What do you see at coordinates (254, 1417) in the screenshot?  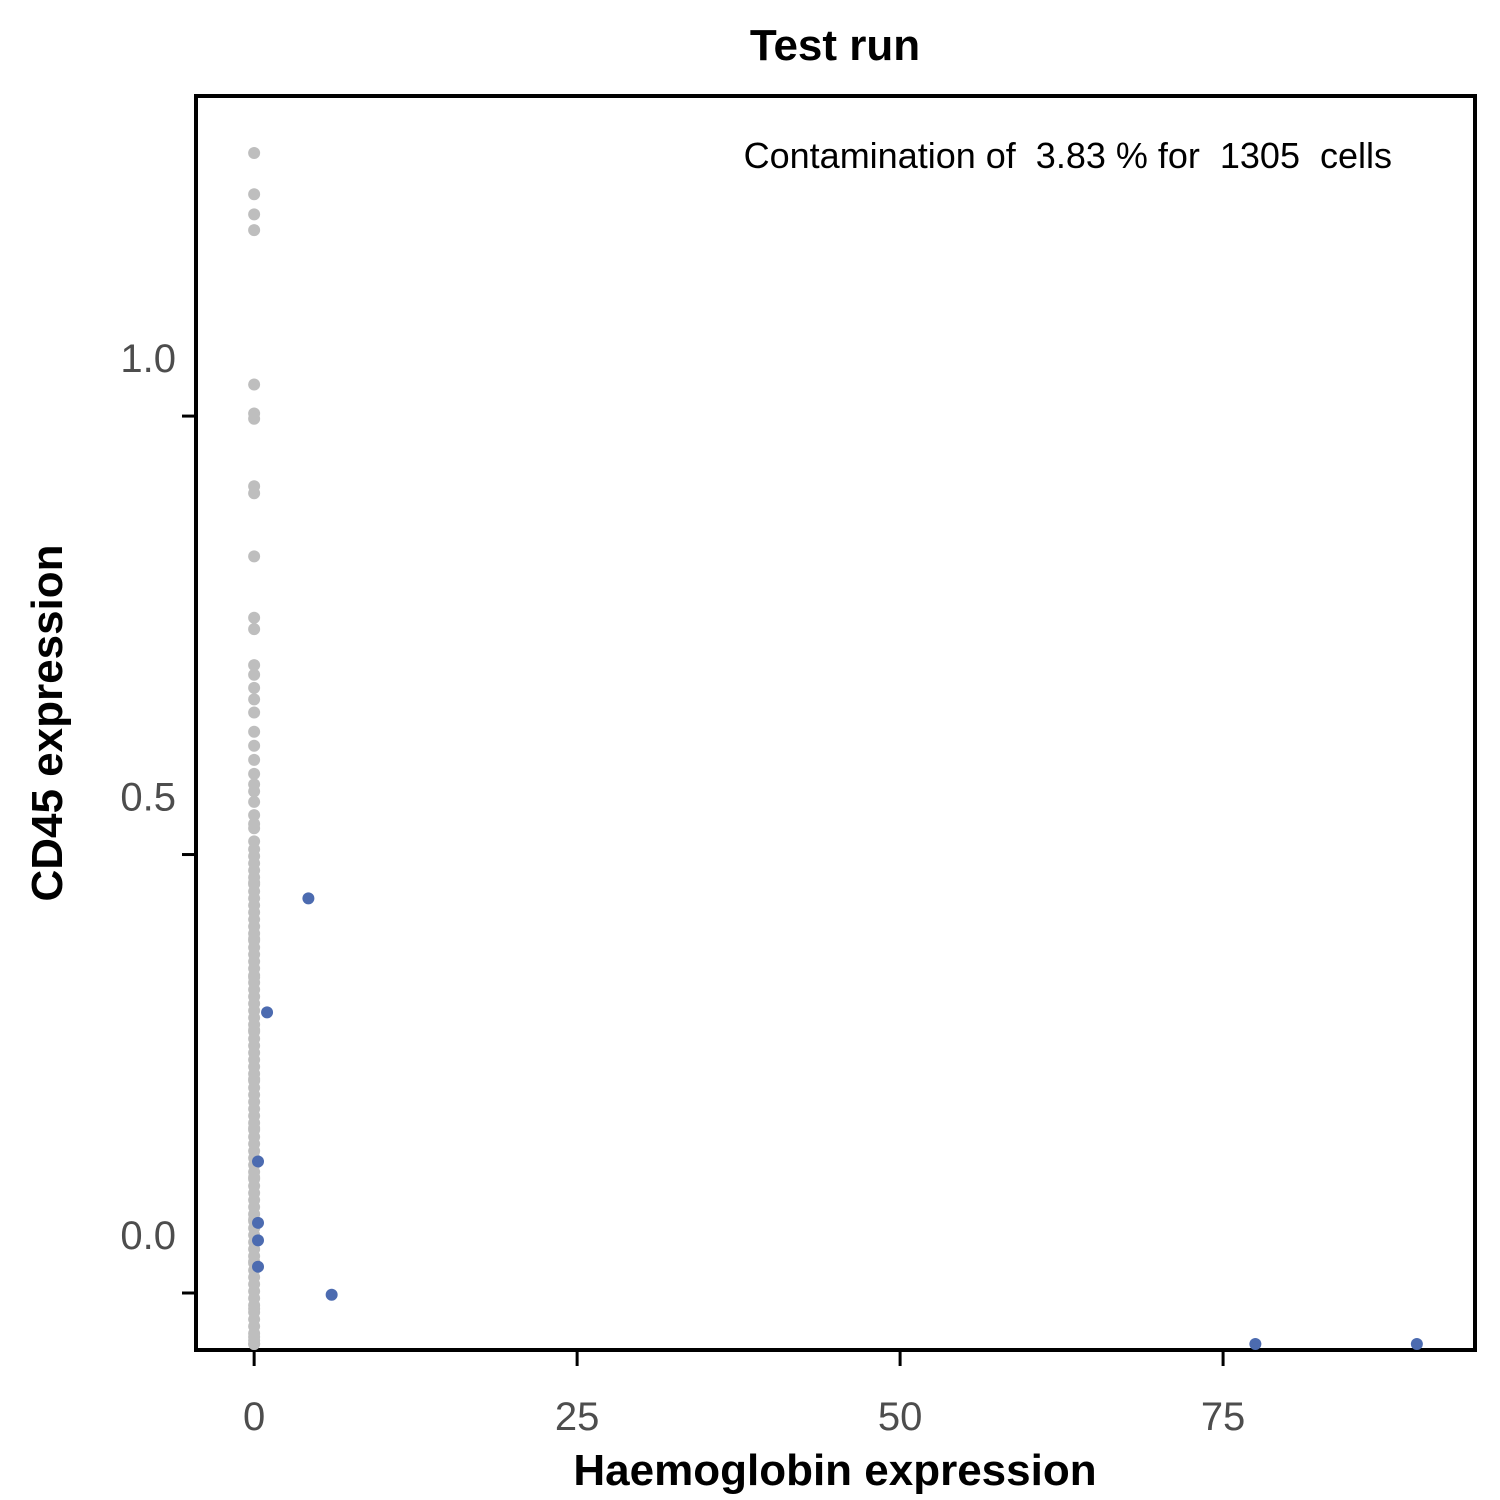 I see `x-tick-label: 0` at bounding box center [254, 1417].